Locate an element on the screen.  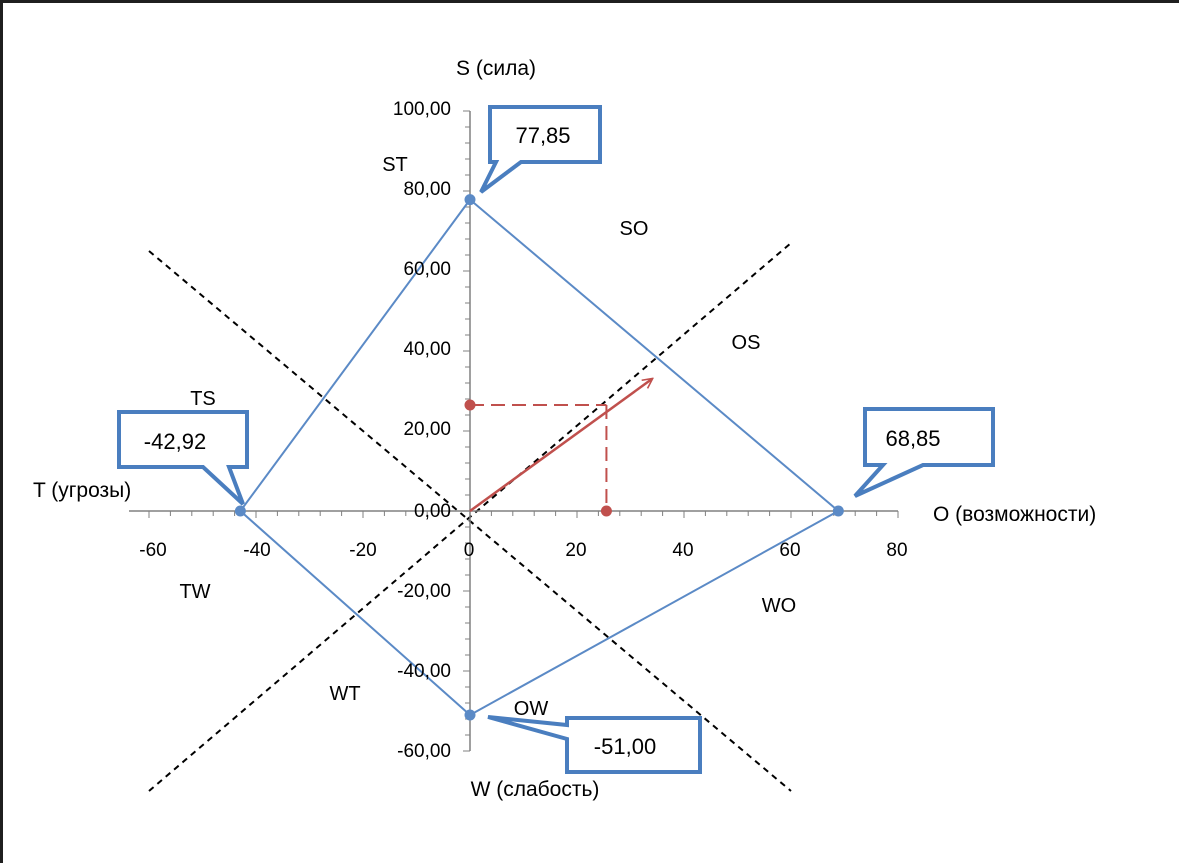
resultant-arrow is located at coordinates (560, 446).